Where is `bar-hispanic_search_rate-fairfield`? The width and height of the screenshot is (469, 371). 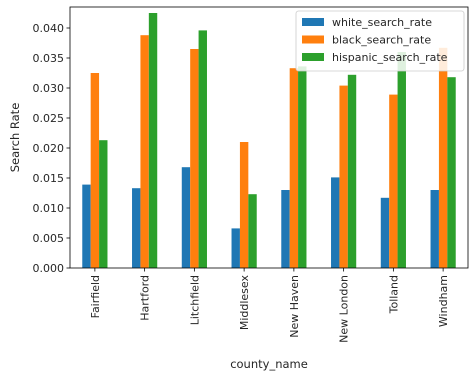 bar-hispanic_search_rate-fairfield is located at coordinates (103, 204).